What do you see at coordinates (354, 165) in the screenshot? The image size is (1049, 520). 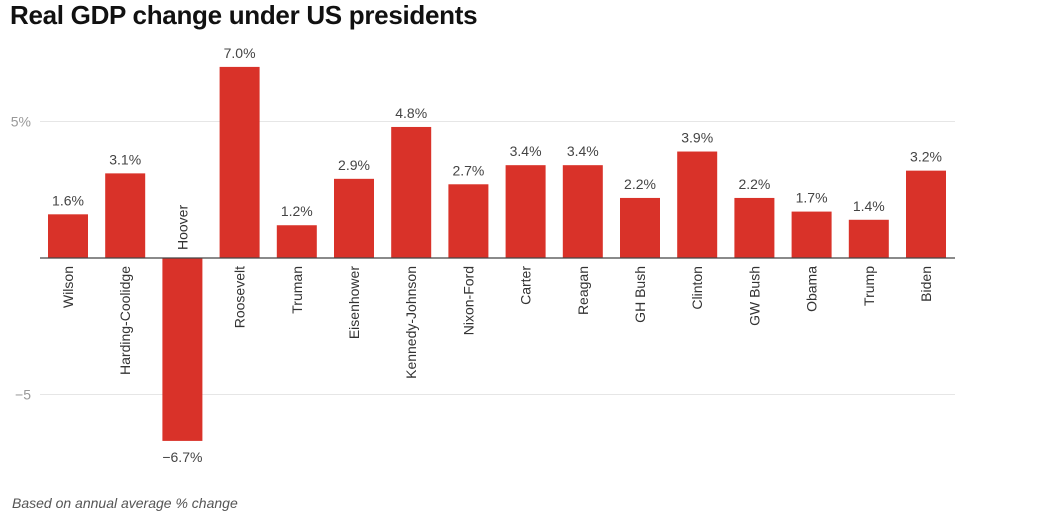 I see `data-label: 2.9%` at bounding box center [354, 165].